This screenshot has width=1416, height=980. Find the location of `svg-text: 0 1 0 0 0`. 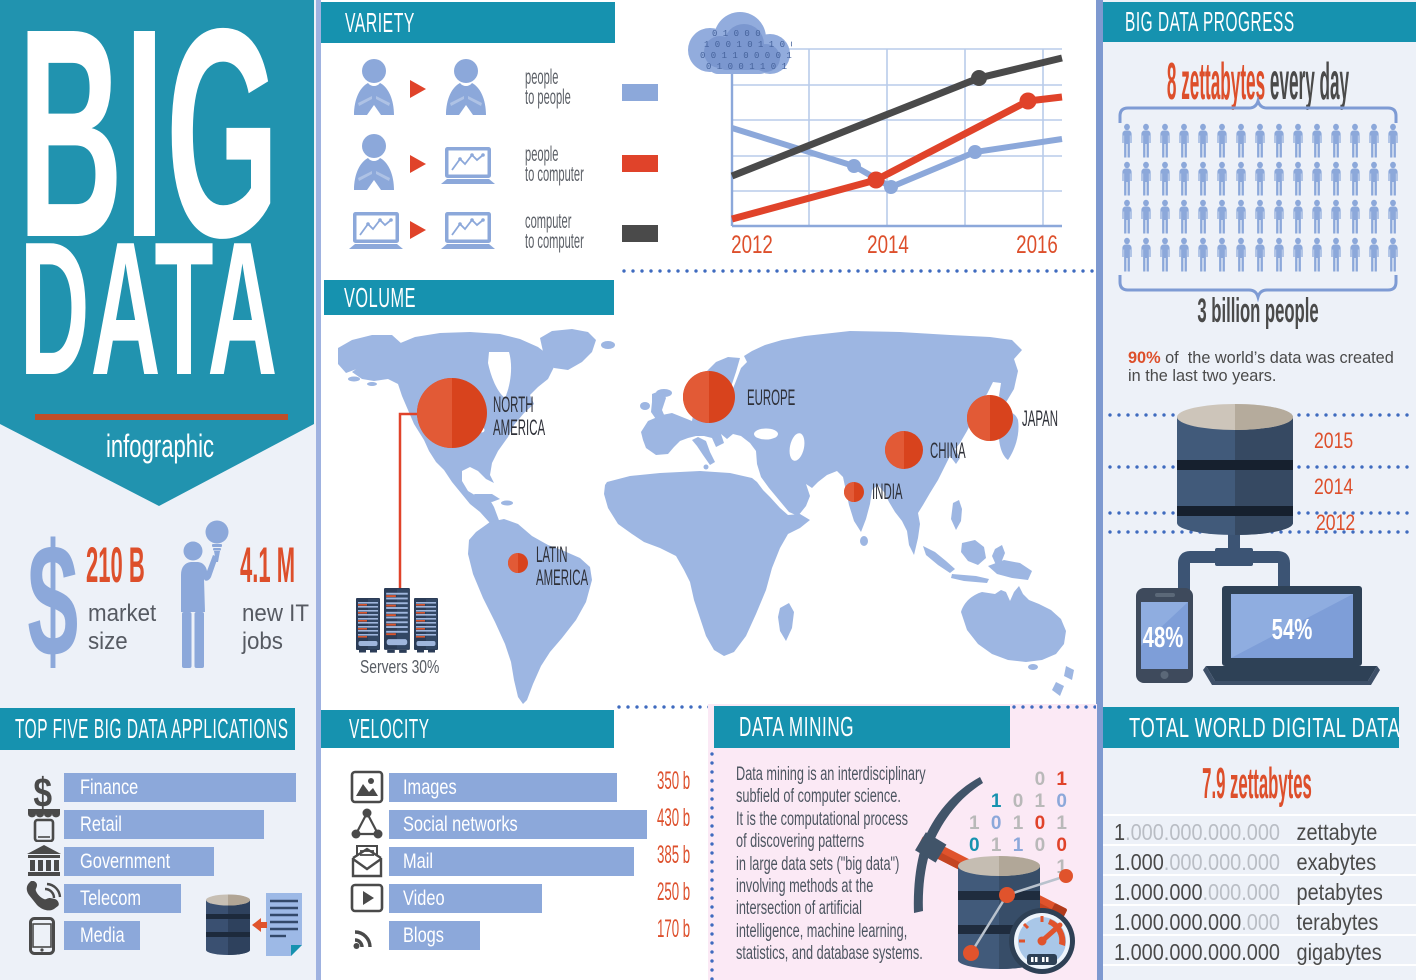

svg-text: 0 1 0 0 0 is located at coordinates (736, 34).